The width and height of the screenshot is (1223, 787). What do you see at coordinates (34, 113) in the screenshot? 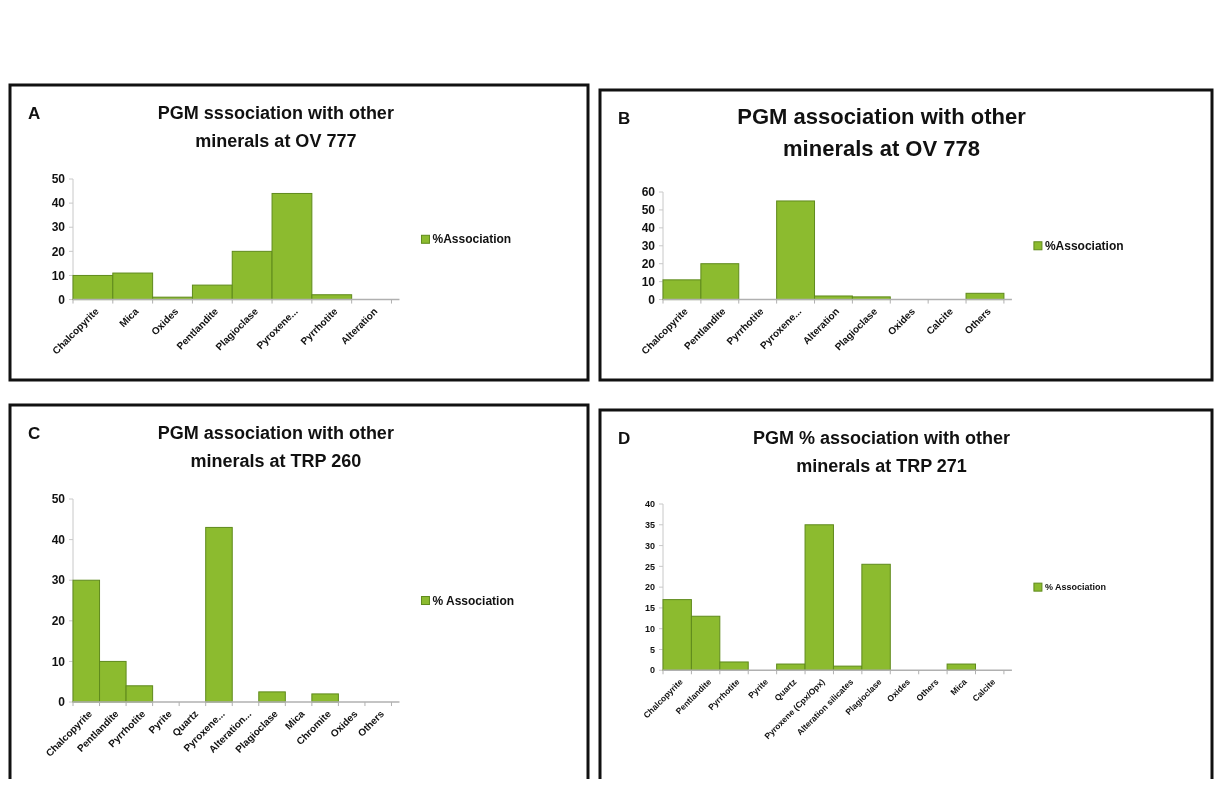
I see `text: A` at bounding box center [34, 113].